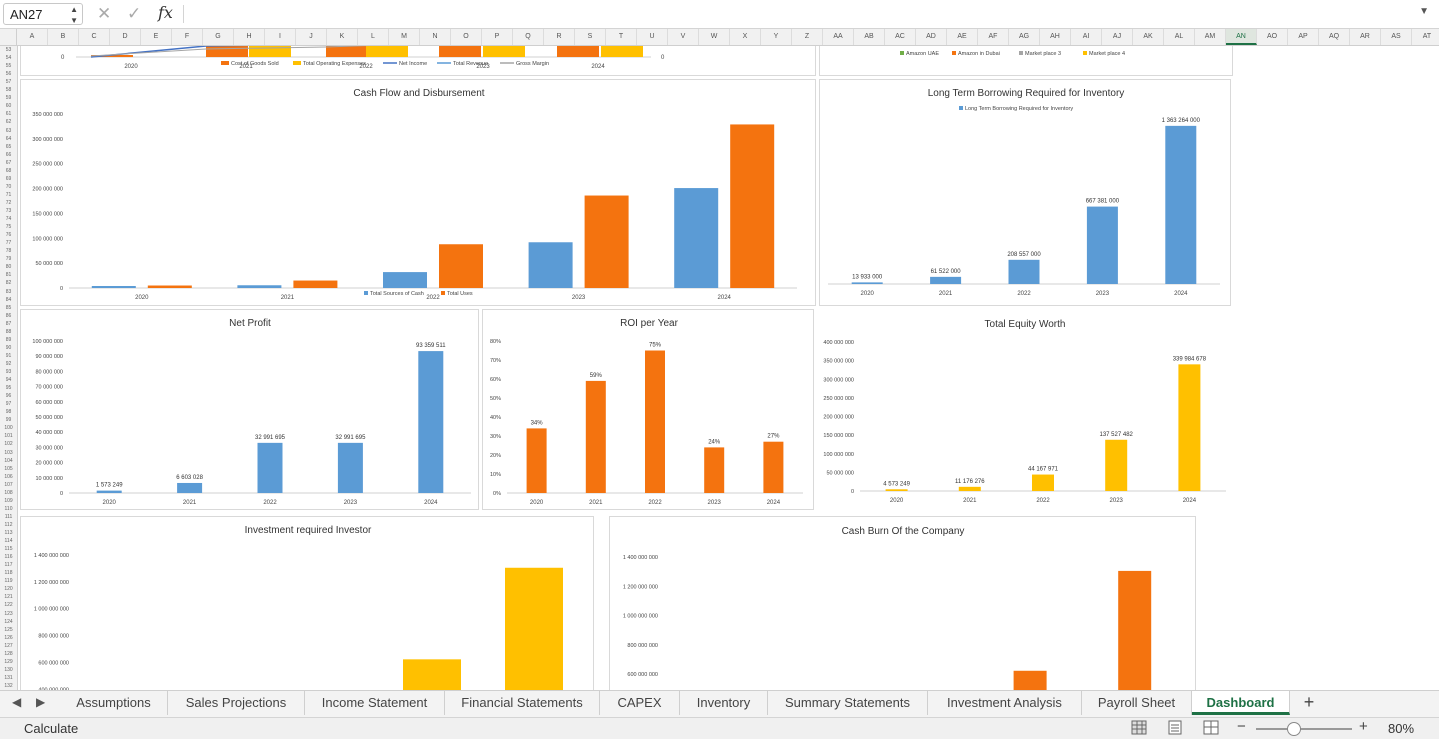 The width and height of the screenshot is (1439, 739). What do you see at coordinates (8, 58) in the screenshot?
I see `row-header-54: 54` at bounding box center [8, 58].